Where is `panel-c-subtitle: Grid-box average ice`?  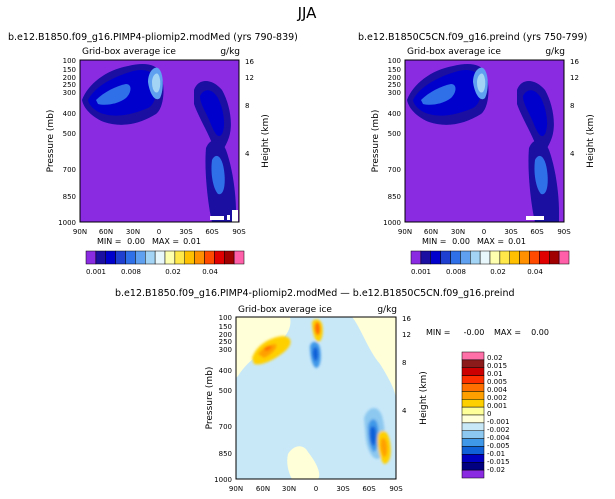 panel-c-subtitle: Grid-box average ice is located at coordinates (285, 310).